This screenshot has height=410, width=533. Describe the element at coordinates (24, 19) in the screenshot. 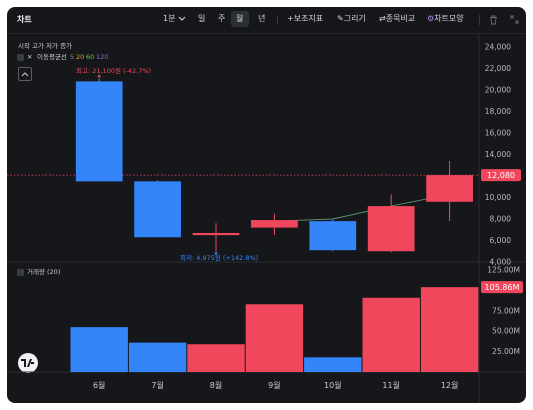

I see `chart-title: 차트` at that location.